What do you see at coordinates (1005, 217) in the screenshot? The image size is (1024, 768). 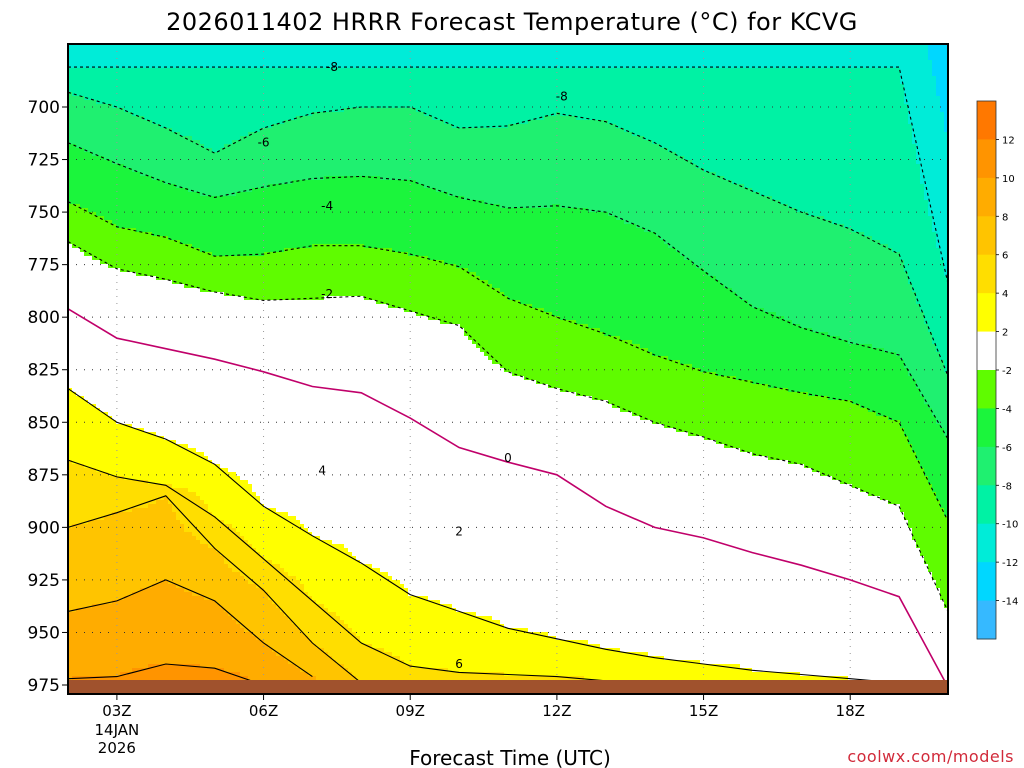 I see `colorbar-tick-label: 8` at bounding box center [1005, 217].